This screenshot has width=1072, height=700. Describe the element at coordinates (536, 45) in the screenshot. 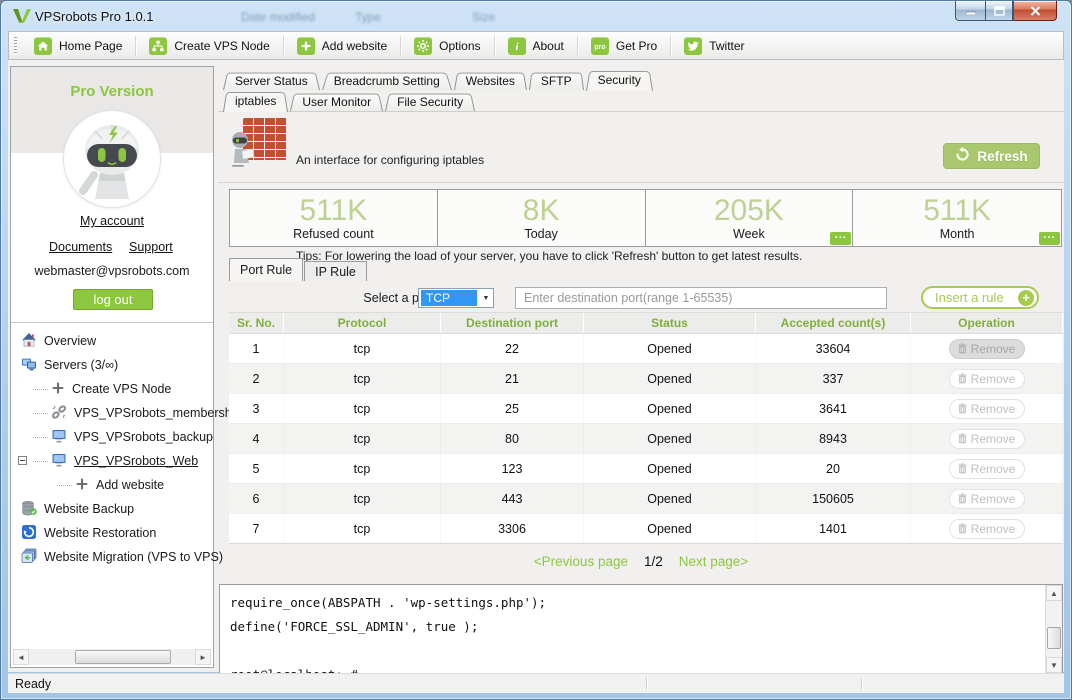

I see `toolbar-about: i About` at that location.